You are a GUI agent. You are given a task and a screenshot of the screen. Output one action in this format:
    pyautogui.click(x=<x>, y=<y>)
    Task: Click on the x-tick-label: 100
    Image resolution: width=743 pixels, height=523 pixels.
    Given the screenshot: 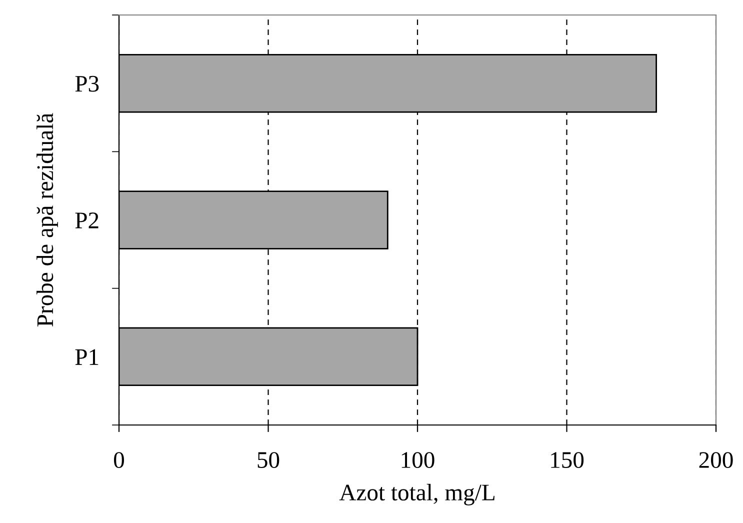 What is the action you would take?
    pyautogui.click(x=418, y=460)
    